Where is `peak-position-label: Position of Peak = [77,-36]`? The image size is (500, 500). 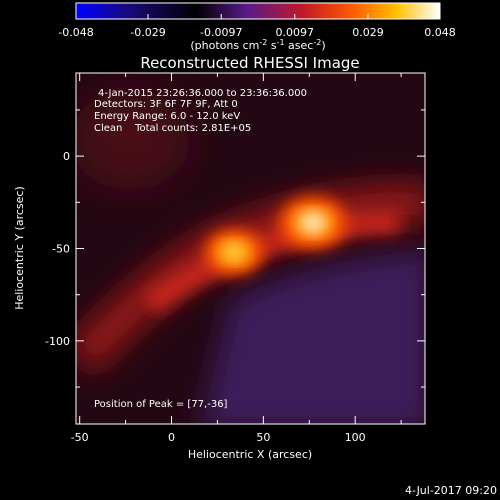 peak-position-label: Position of Peak = [77,-36] is located at coordinates (161, 404).